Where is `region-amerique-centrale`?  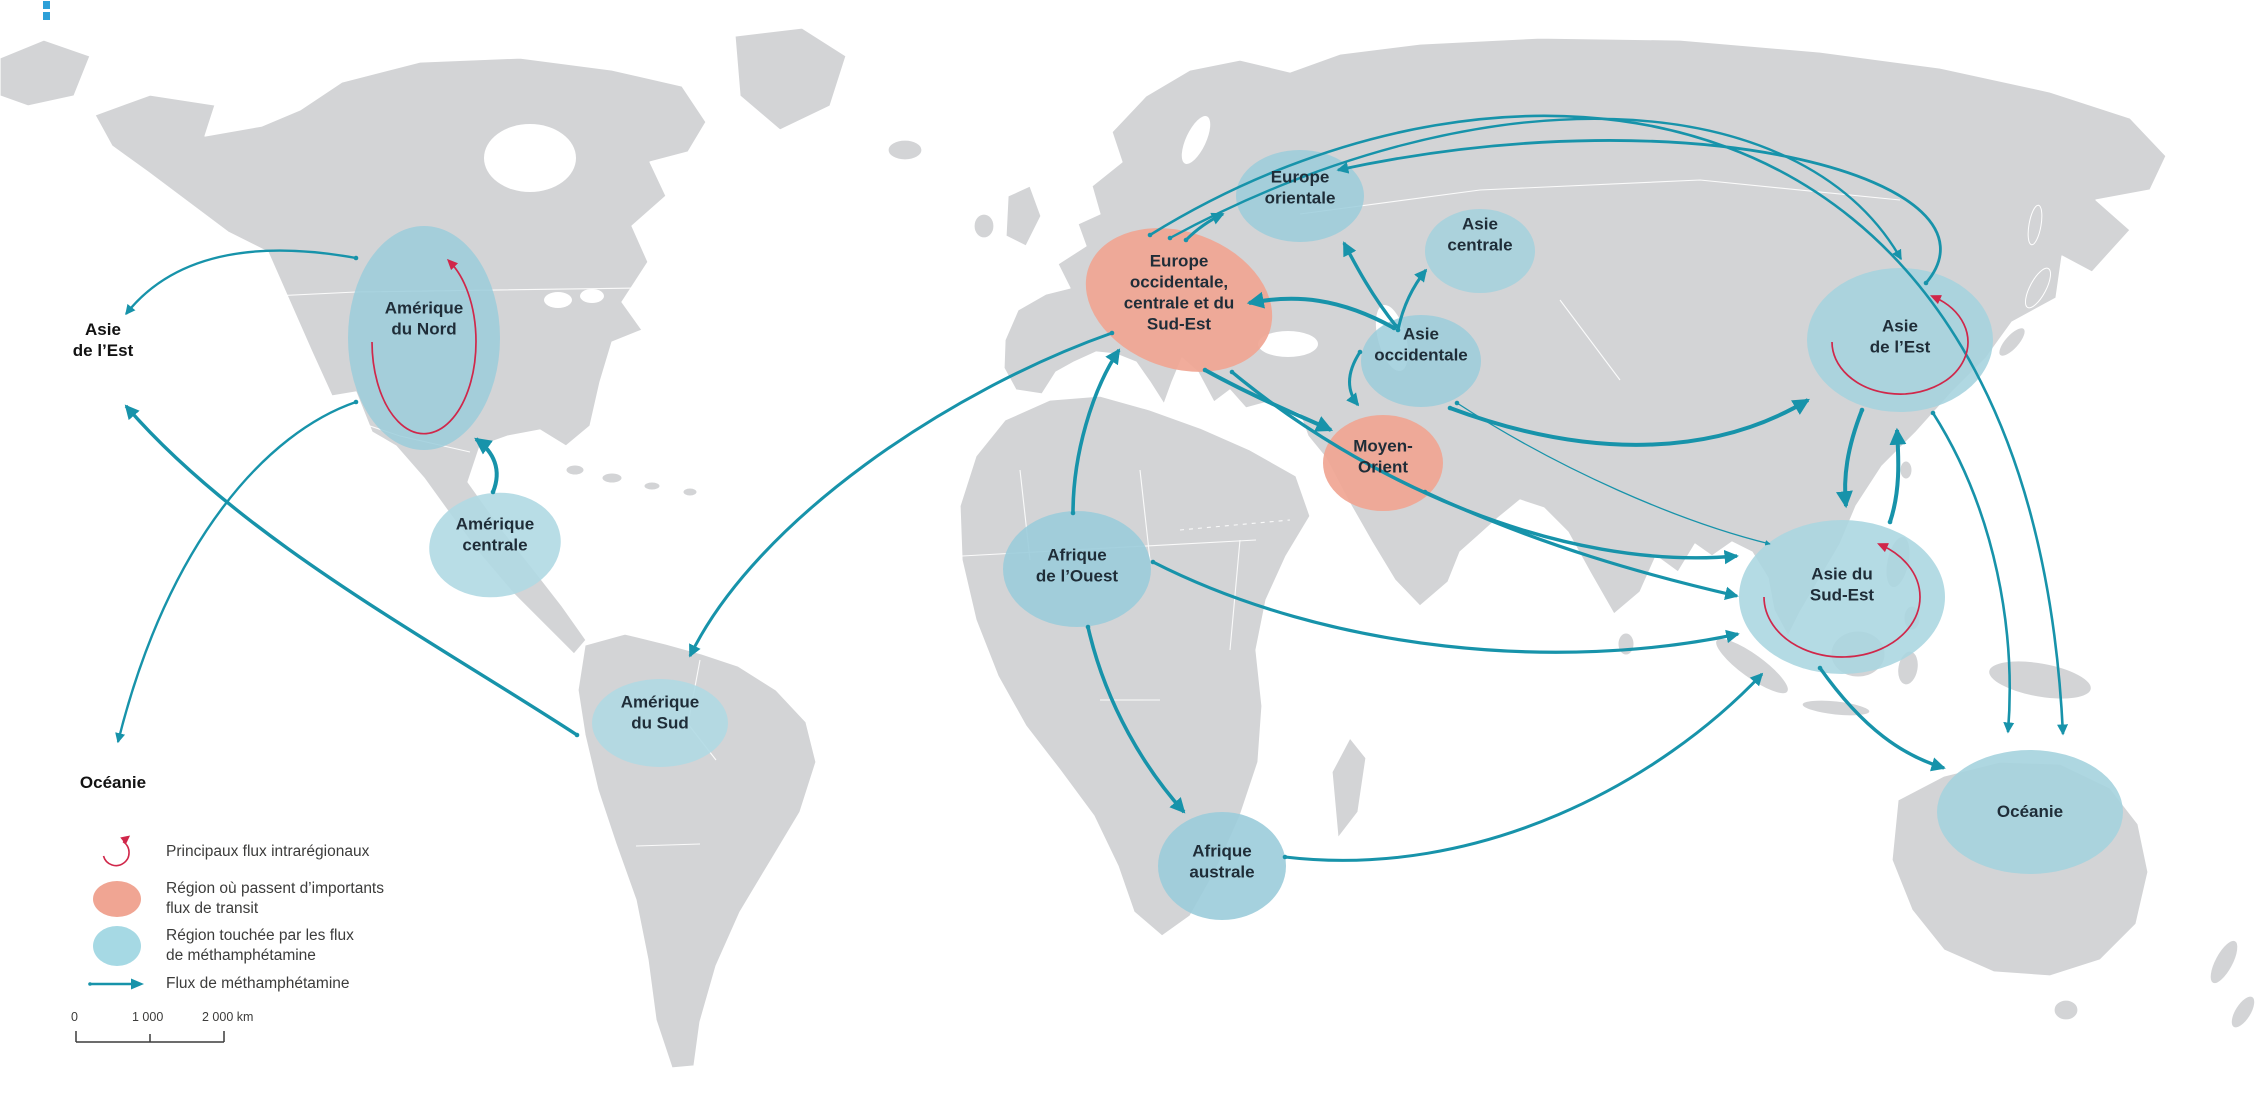
region-amerique-centrale is located at coordinates (495, 545).